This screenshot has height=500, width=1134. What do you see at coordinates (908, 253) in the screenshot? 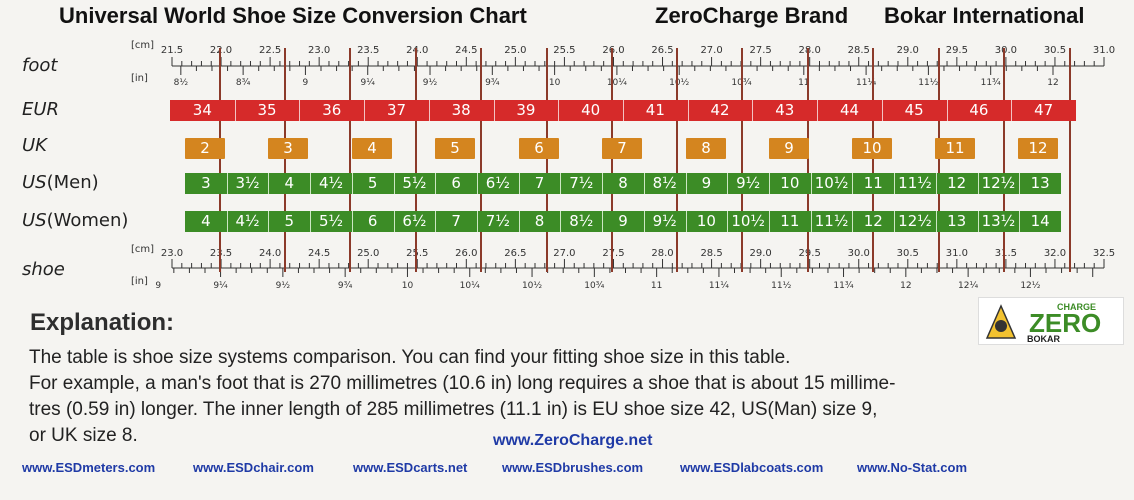
I see `shoe-cm-tick-label: 30.5` at bounding box center [908, 253].